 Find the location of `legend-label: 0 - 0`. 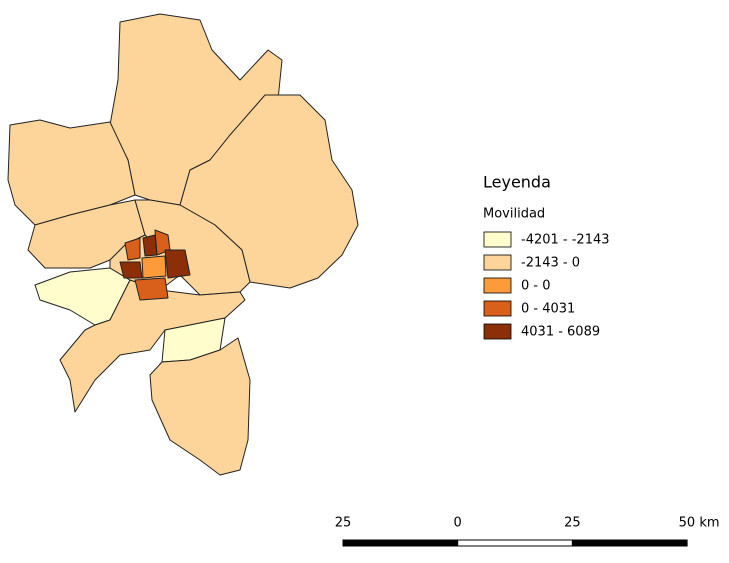

legend-label: 0 - 0 is located at coordinates (536, 286).